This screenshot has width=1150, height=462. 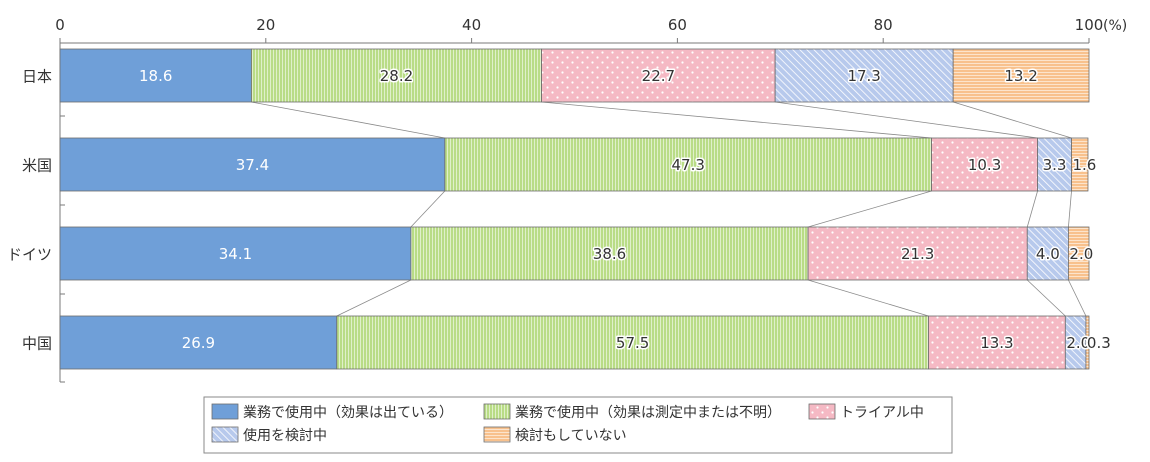 I want to click on data-label: 18.6, so click(x=155, y=76).